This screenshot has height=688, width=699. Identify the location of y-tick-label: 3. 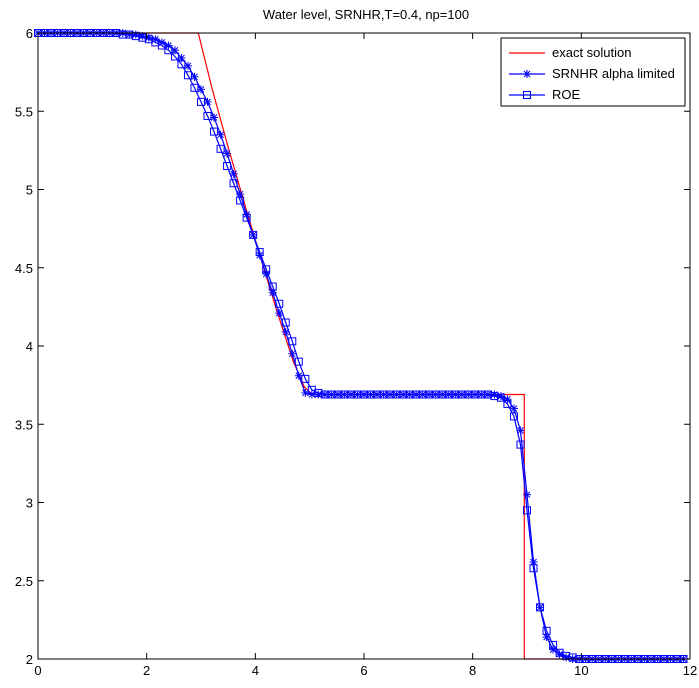
(29, 503).